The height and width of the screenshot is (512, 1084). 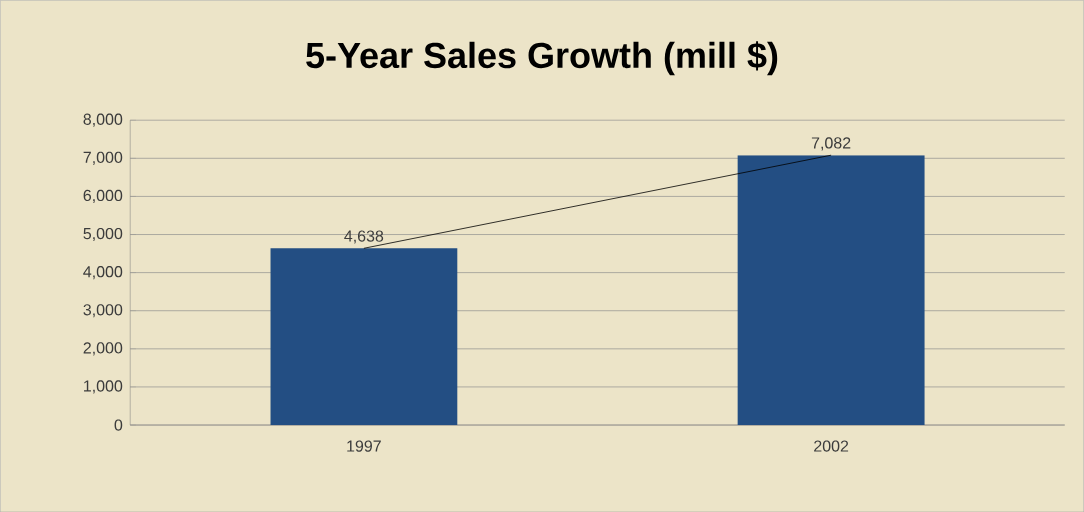 What do you see at coordinates (831, 144) in the screenshot?
I see `data-label: 7,082` at bounding box center [831, 144].